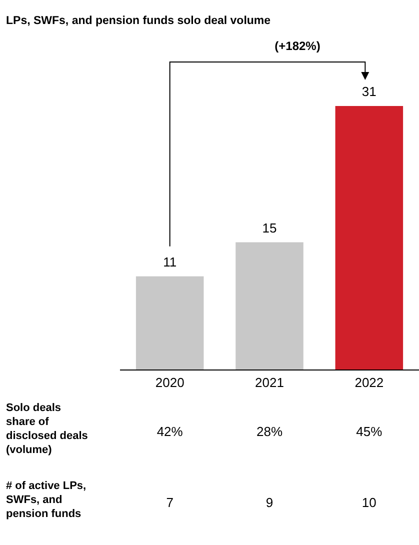  Describe the element at coordinates (270, 502) in the screenshot. I see `text: 9` at that location.